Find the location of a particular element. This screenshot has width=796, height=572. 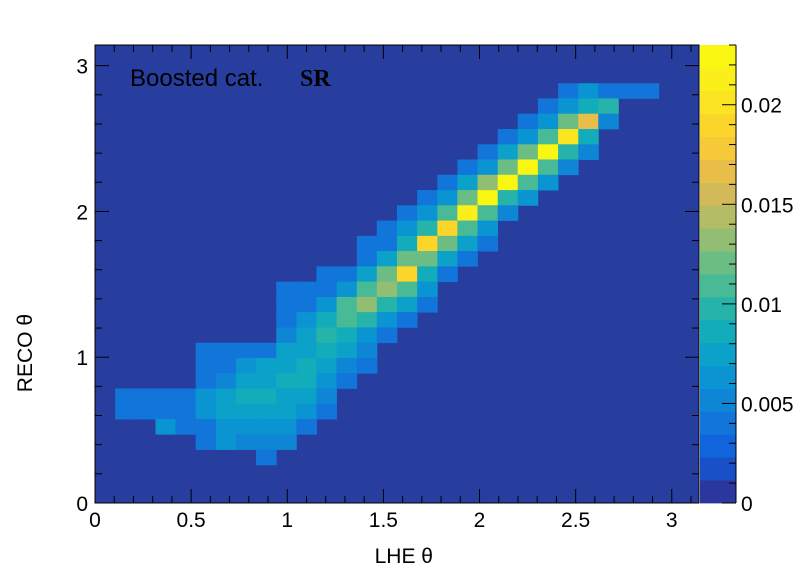

colorbar-tick-label: 0 is located at coordinates (747, 504).